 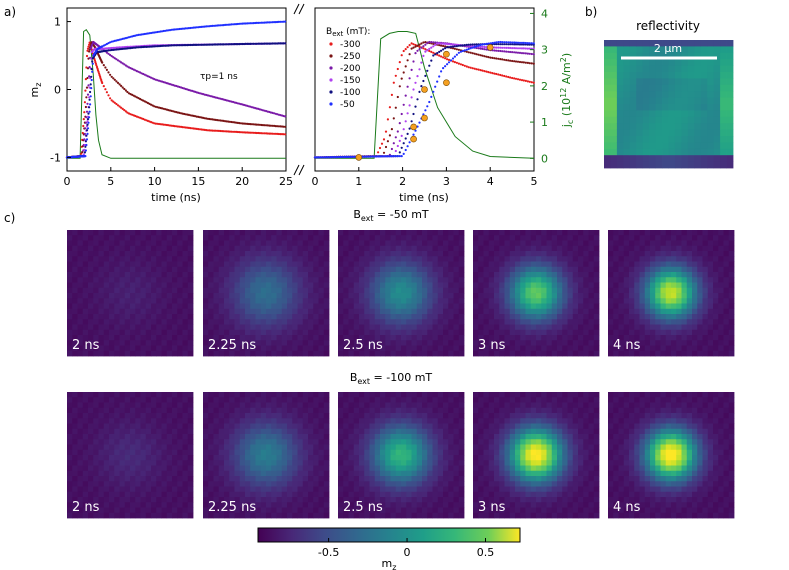 I want to click on legend-marker, so click(x=331, y=68).